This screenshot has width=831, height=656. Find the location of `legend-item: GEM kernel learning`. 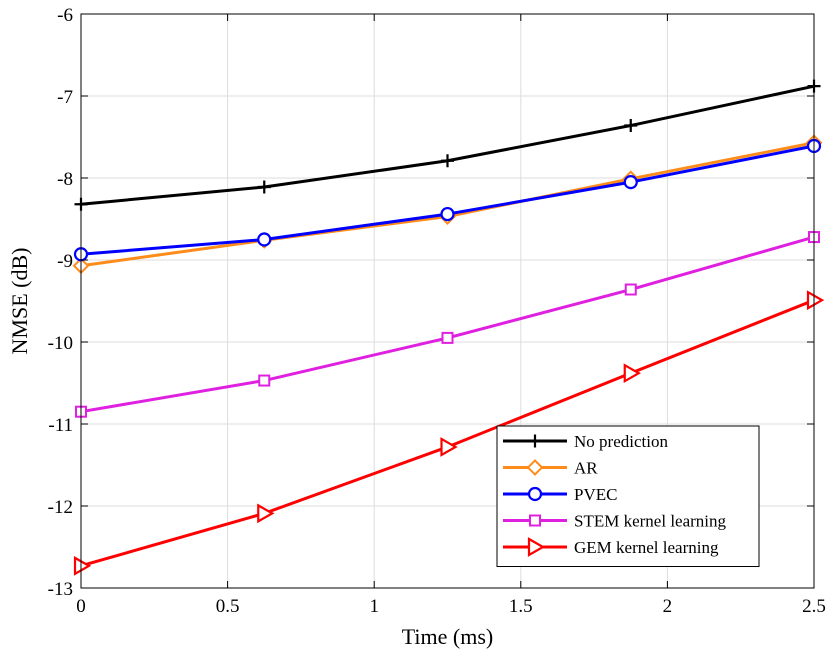

legend-item: GEM kernel learning is located at coordinates (611, 547).